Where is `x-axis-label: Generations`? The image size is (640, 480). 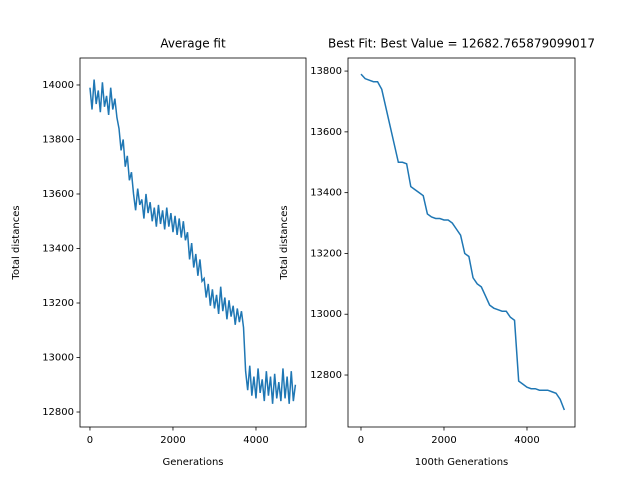
x-axis-label: Generations is located at coordinates (193, 462).